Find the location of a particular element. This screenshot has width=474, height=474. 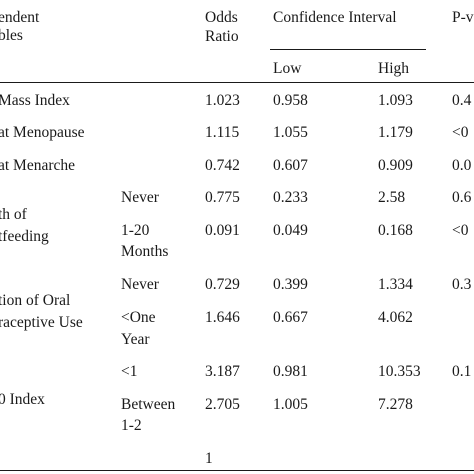

row-pvalue: 0.1 is located at coordinates (462, 371).